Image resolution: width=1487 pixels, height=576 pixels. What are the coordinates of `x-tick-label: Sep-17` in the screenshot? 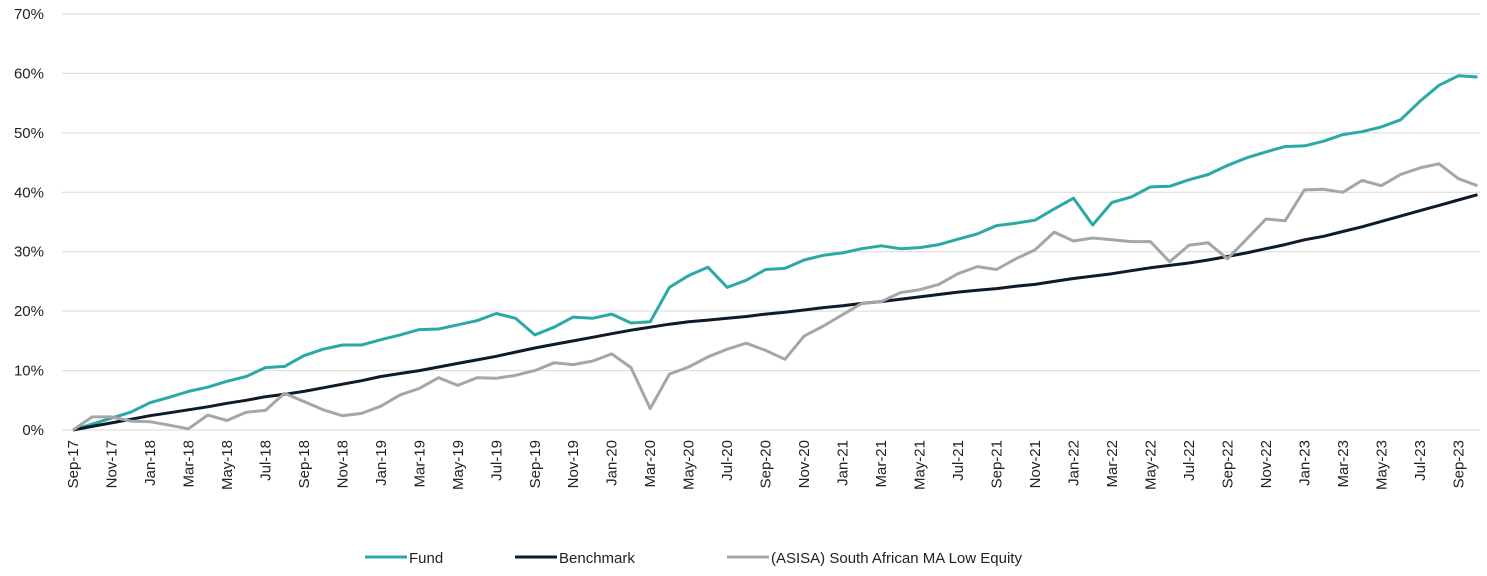 It's located at (73, 464).